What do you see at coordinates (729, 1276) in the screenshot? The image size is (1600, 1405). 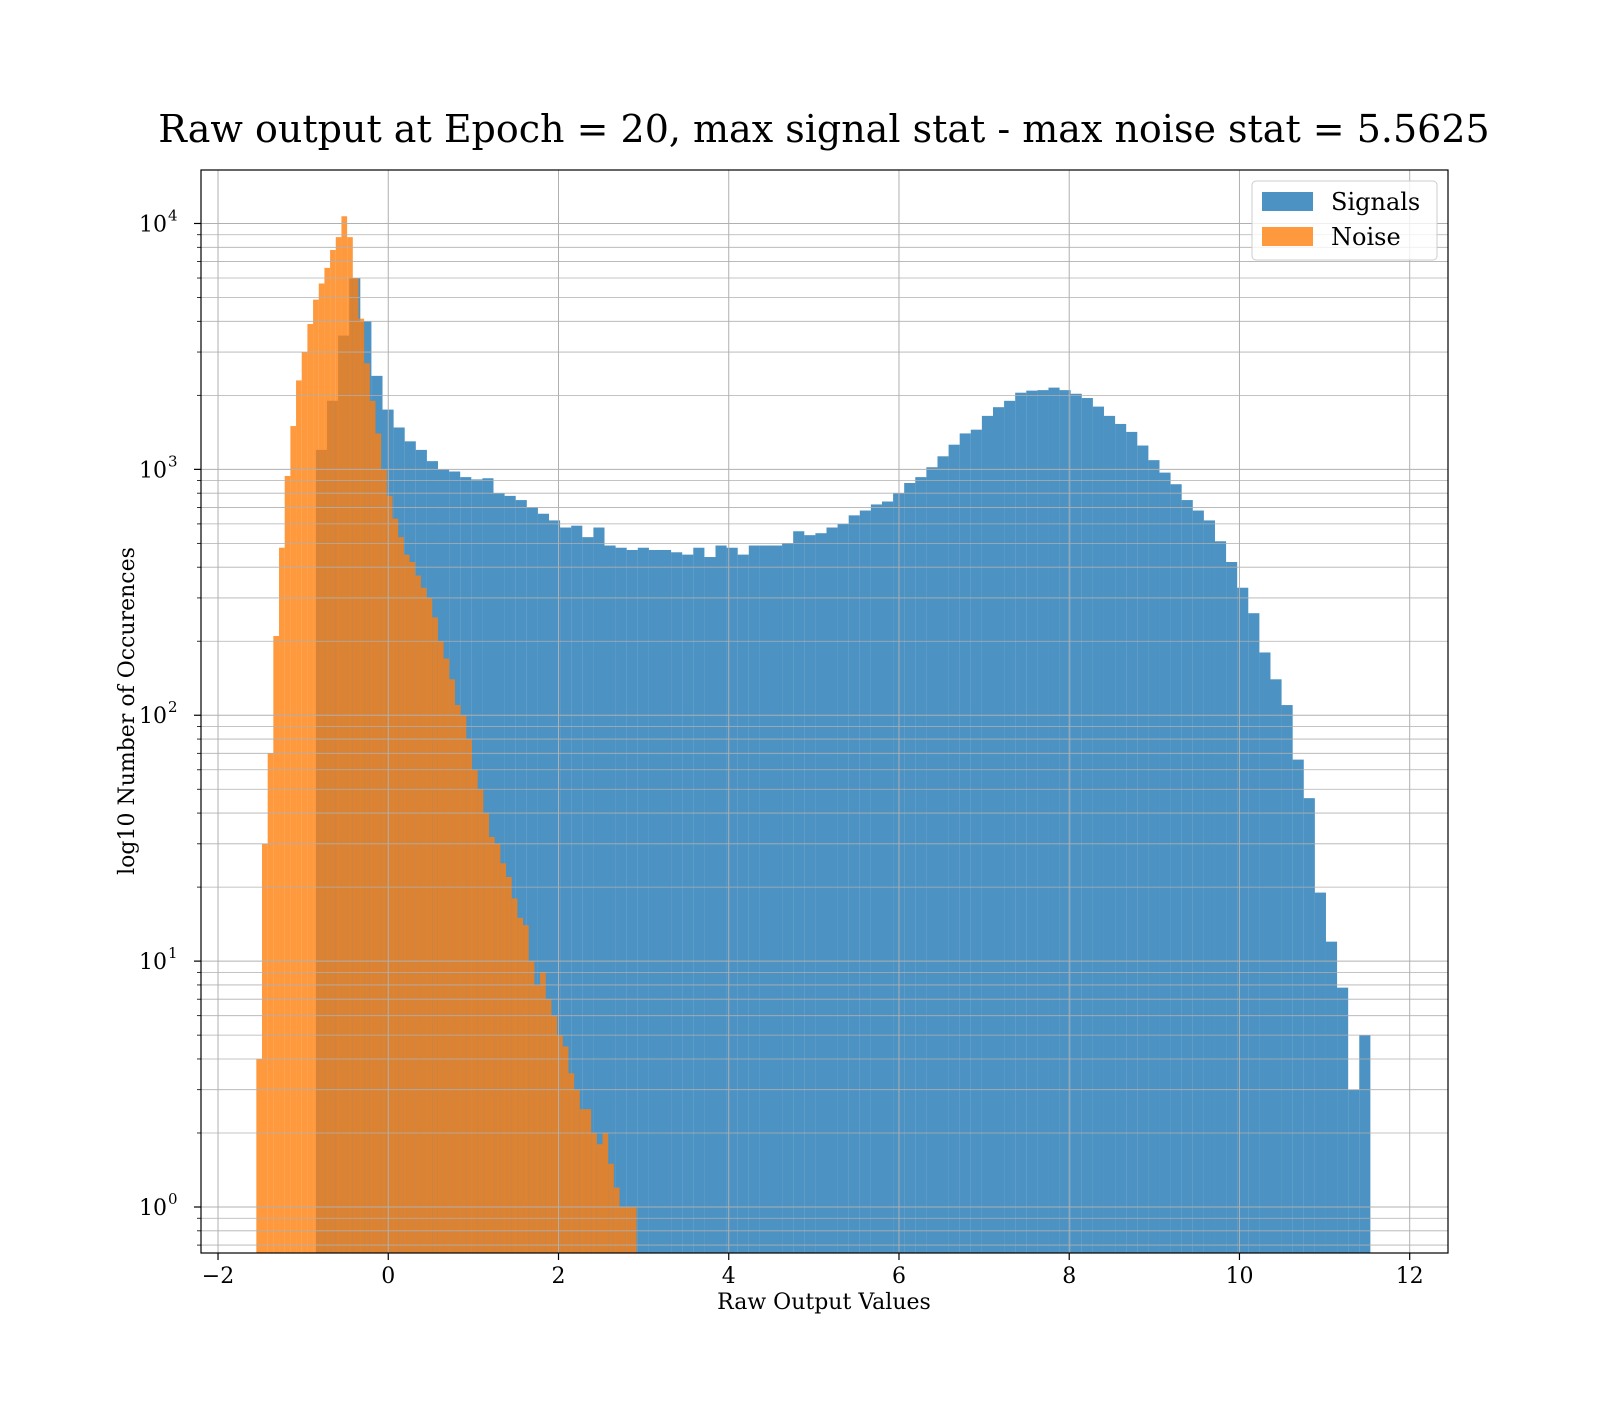 I see `x-tick-label: 4` at bounding box center [729, 1276].